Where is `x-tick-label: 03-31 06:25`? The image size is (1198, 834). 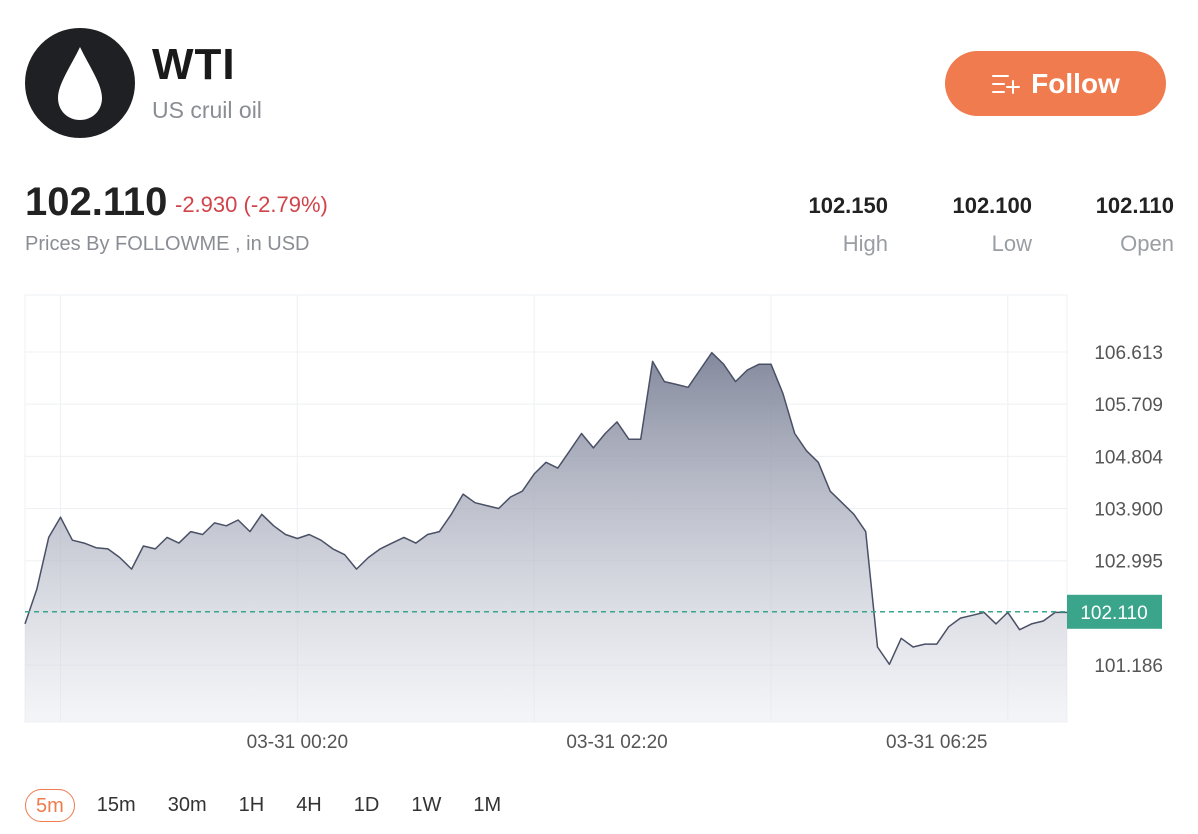
x-tick-label: 03-31 06:25 is located at coordinates (936, 742).